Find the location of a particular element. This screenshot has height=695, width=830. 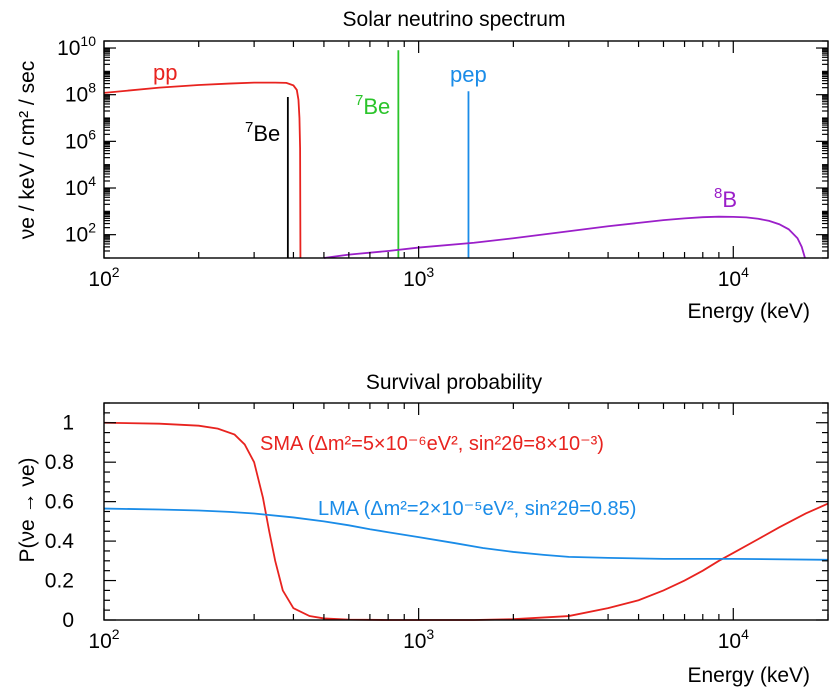

b8-spectrum-line is located at coordinates (564, 237).